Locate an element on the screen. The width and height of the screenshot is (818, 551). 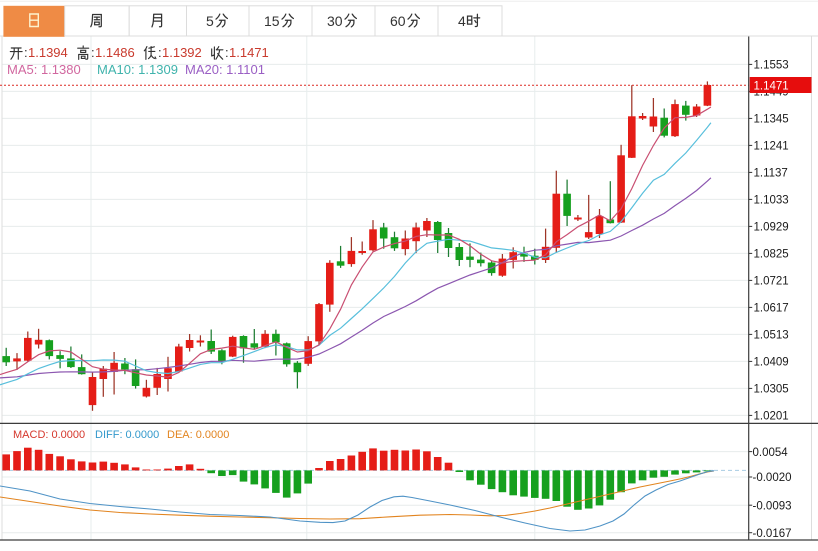
svg-text: 1.1392 is located at coordinates (182, 52).